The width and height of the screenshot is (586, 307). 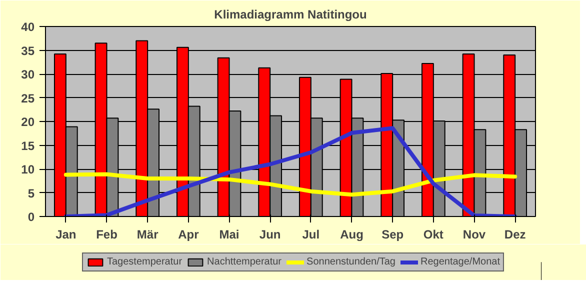 What do you see at coordinates (474, 235) in the screenshot?
I see `x-tick-label: Nov` at bounding box center [474, 235].